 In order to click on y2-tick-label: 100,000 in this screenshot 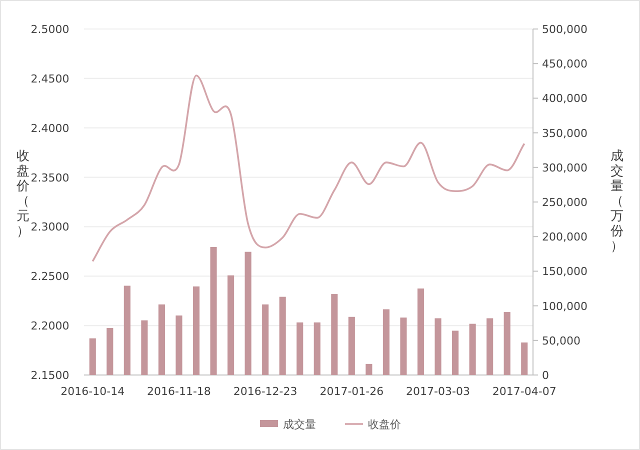, I will do `click(565, 306)`.